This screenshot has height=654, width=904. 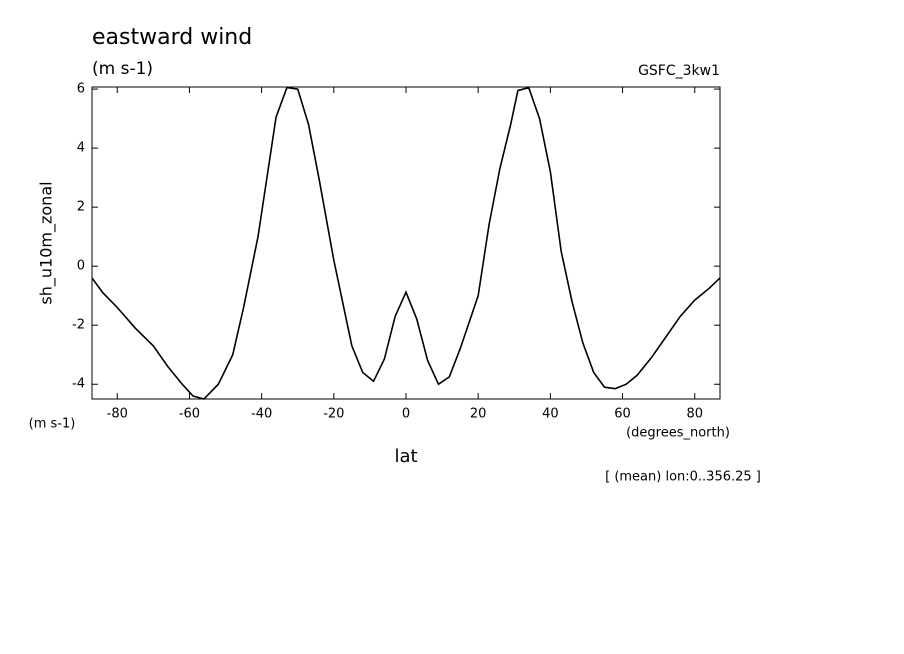 I want to click on chart-title: eastward wind, so click(x=172, y=37).